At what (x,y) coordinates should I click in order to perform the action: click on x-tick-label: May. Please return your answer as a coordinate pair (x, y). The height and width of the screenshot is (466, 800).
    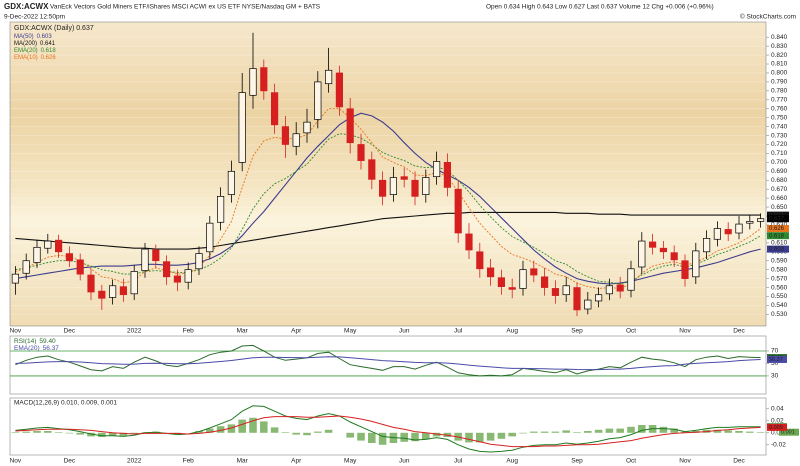
    Looking at the image, I should click on (350, 461).